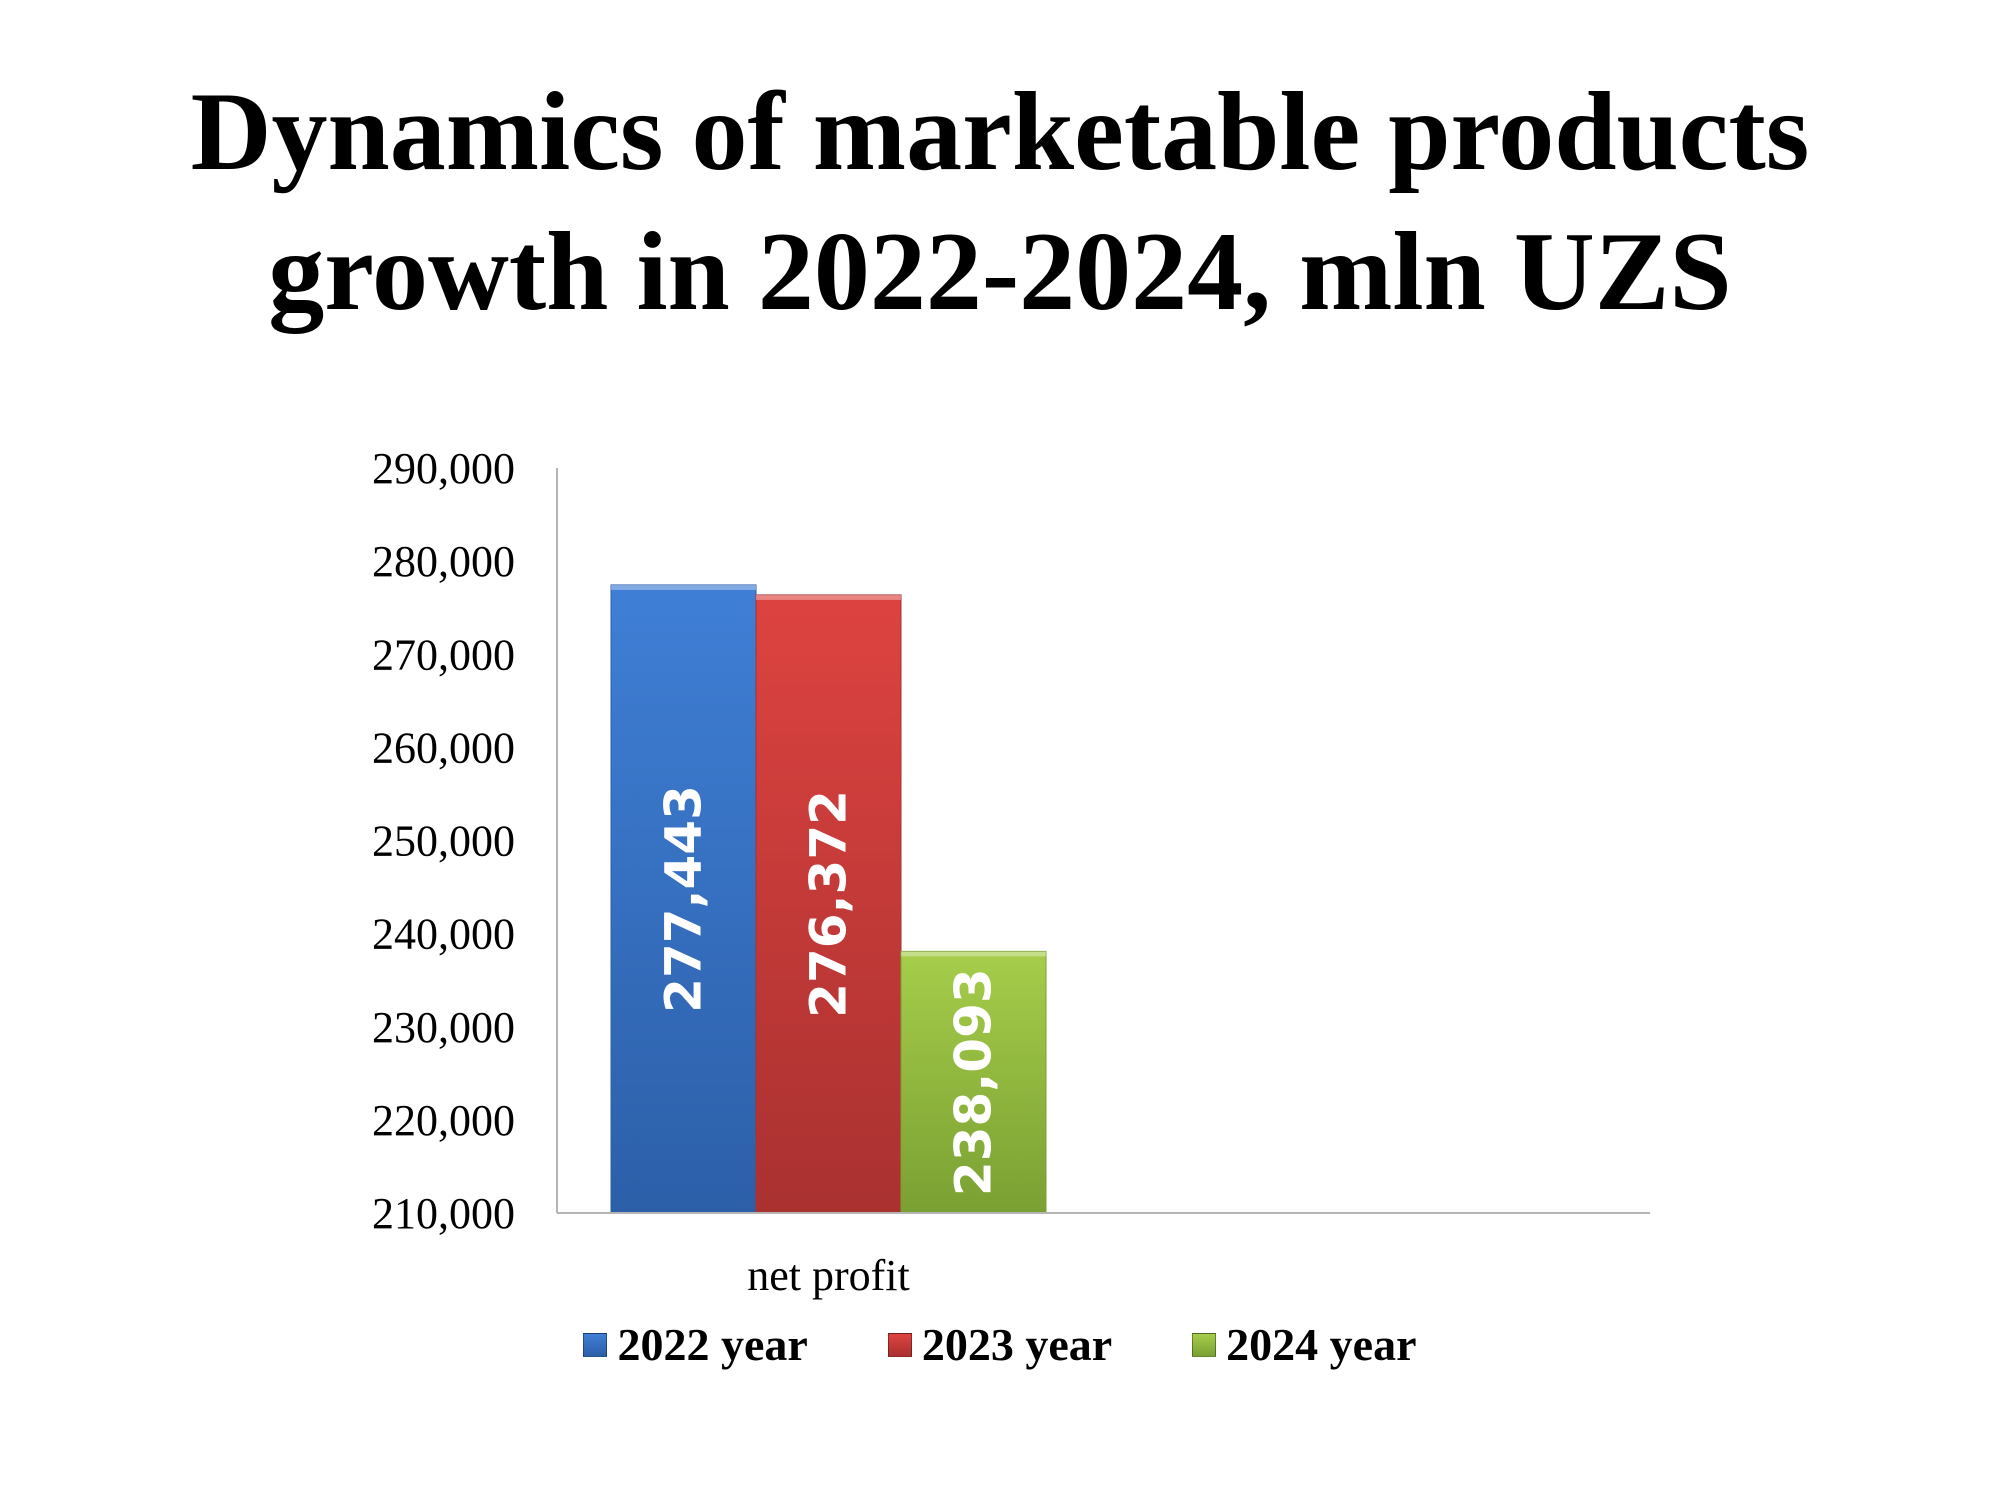  I want to click on data-label: 238,093, so click(974, 1082).